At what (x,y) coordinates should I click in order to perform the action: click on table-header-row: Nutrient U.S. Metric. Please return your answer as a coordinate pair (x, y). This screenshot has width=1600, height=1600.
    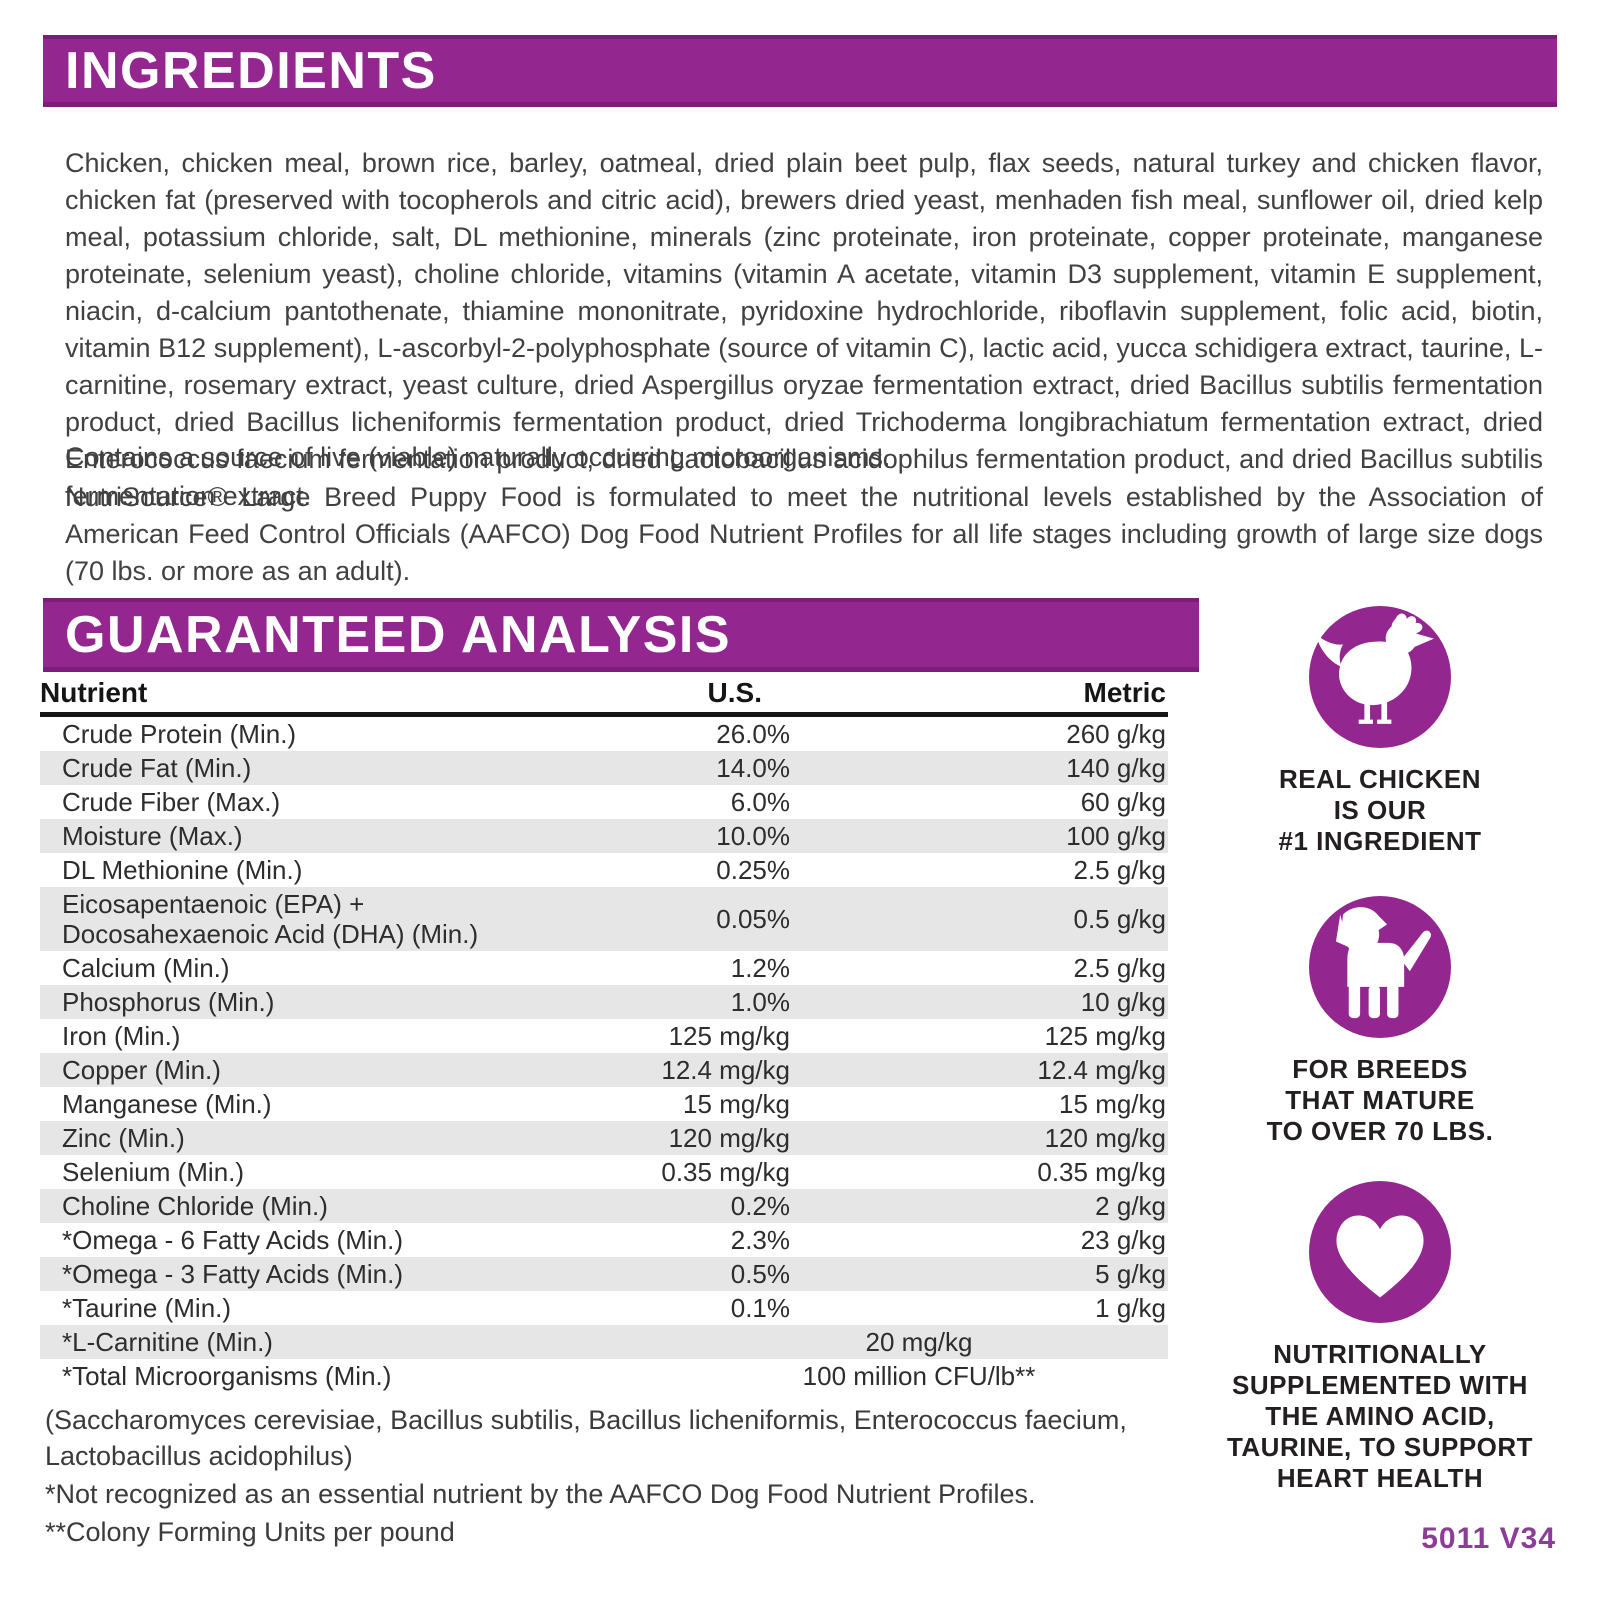
    Looking at the image, I should click on (604, 696).